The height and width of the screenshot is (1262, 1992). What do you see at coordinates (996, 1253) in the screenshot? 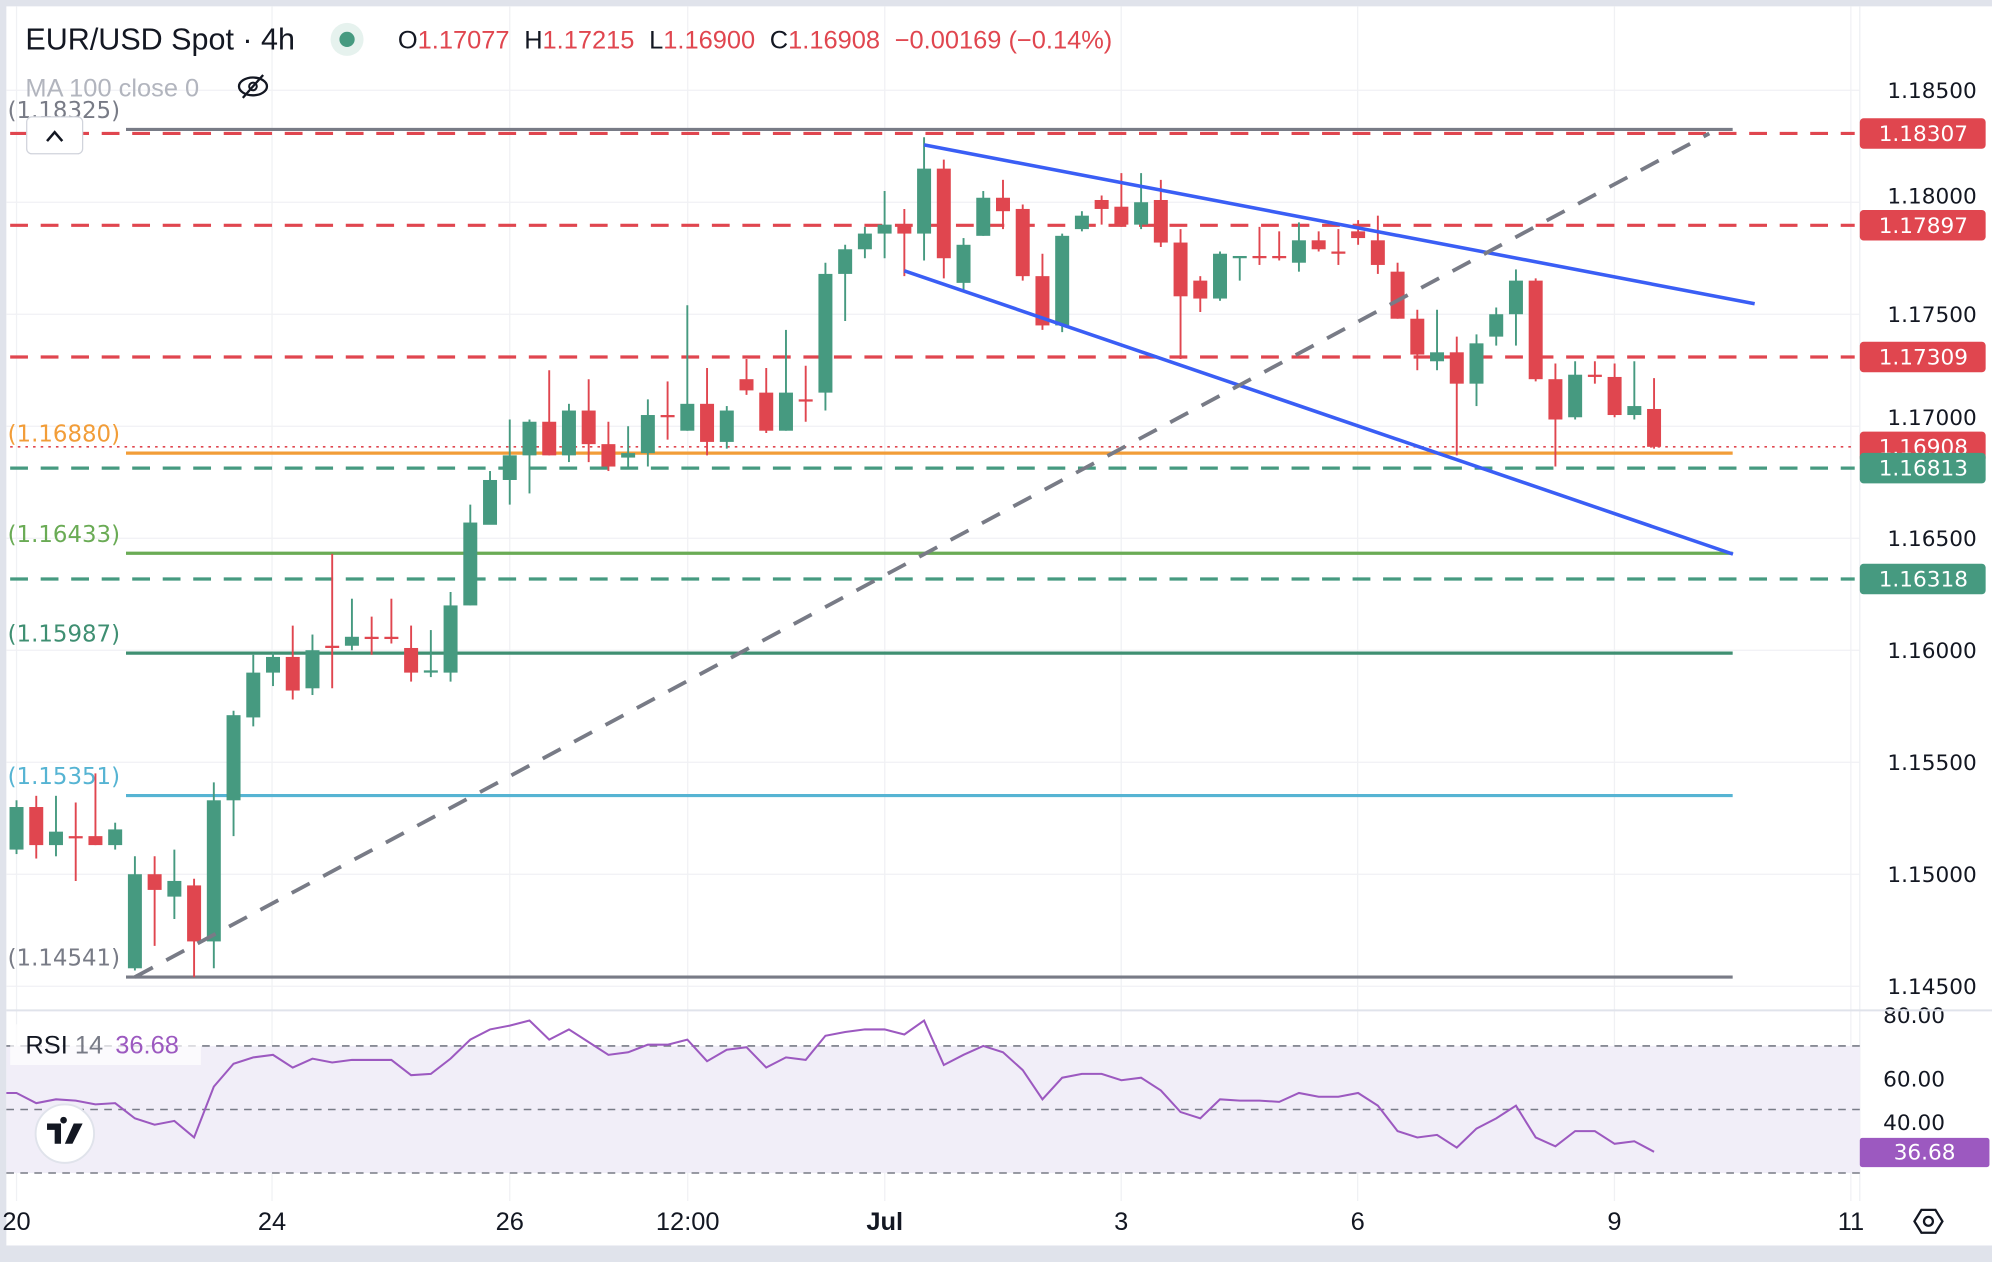
I see `bottom-border` at bounding box center [996, 1253].